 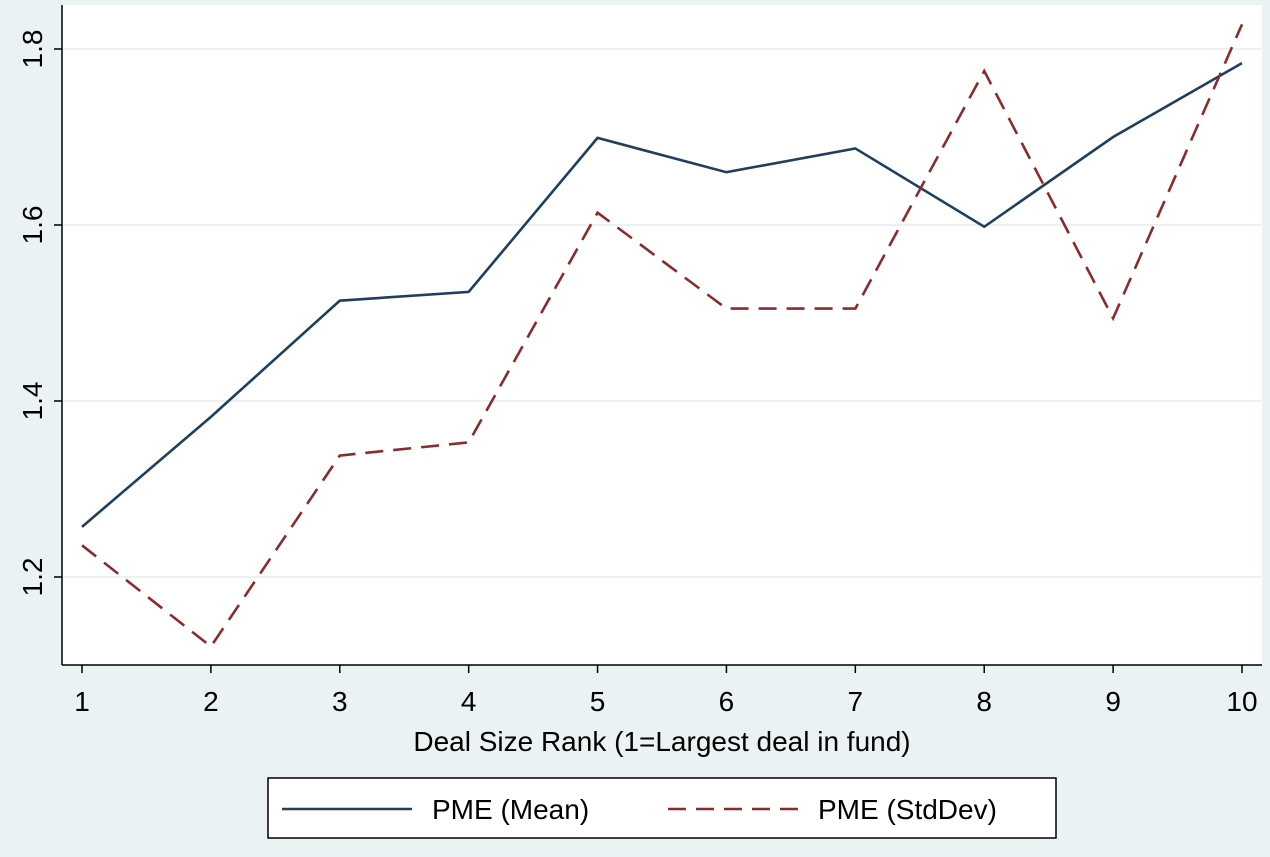 What do you see at coordinates (32, 49) in the screenshot?
I see `y-tick-label: 1.8` at bounding box center [32, 49].